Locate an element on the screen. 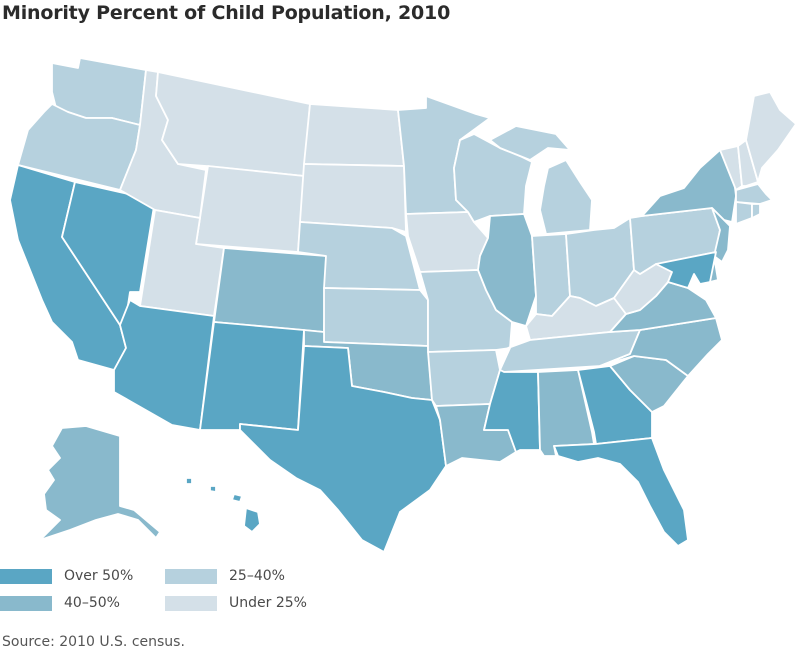 This screenshot has width=800, height=656. state-FL is located at coordinates (621, 492).